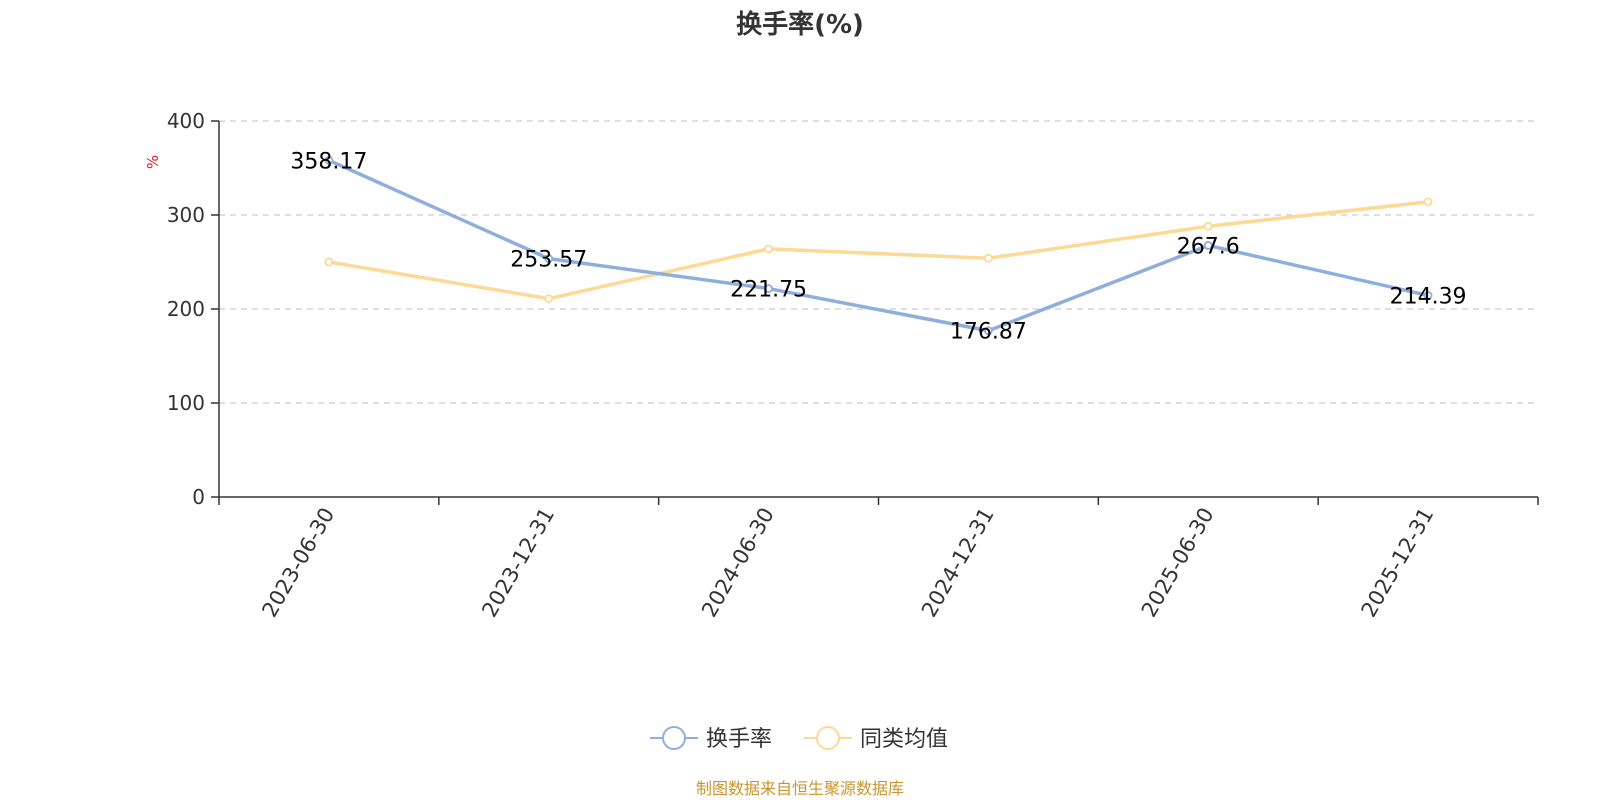 This screenshot has height=800, width=1600. What do you see at coordinates (153, 162) in the screenshot?
I see `y-axis-unit-label: %` at bounding box center [153, 162].